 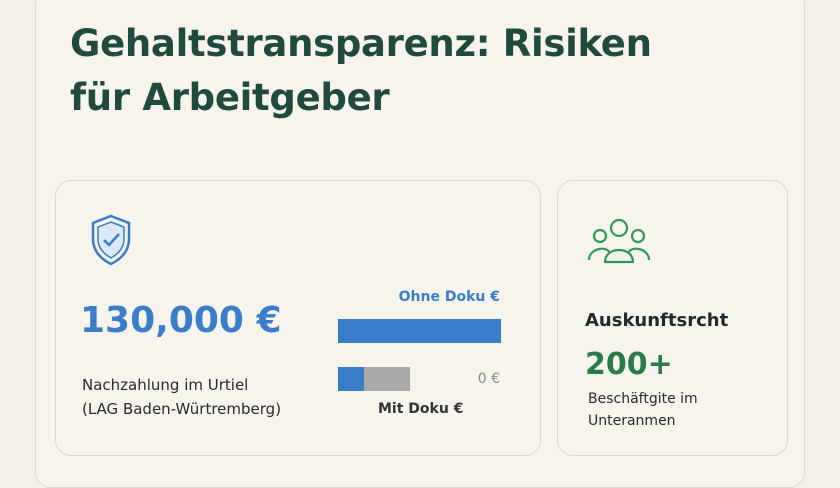 What do you see at coordinates (361, 43) in the screenshot?
I see `title: Gehaltstransparenz: Risiken` at bounding box center [361, 43].